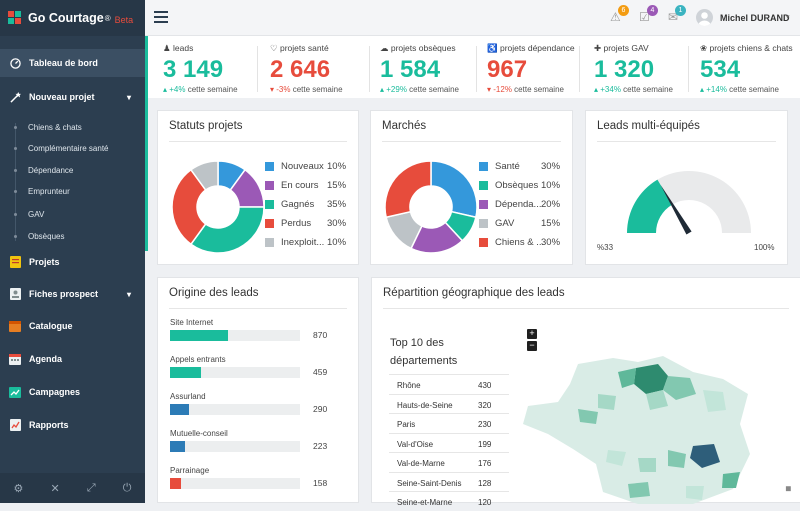 This screenshot has height=511, width=800. Describe the element at coordinates (676, 209) in the screenshot. I see `gauge-needle` at that location.